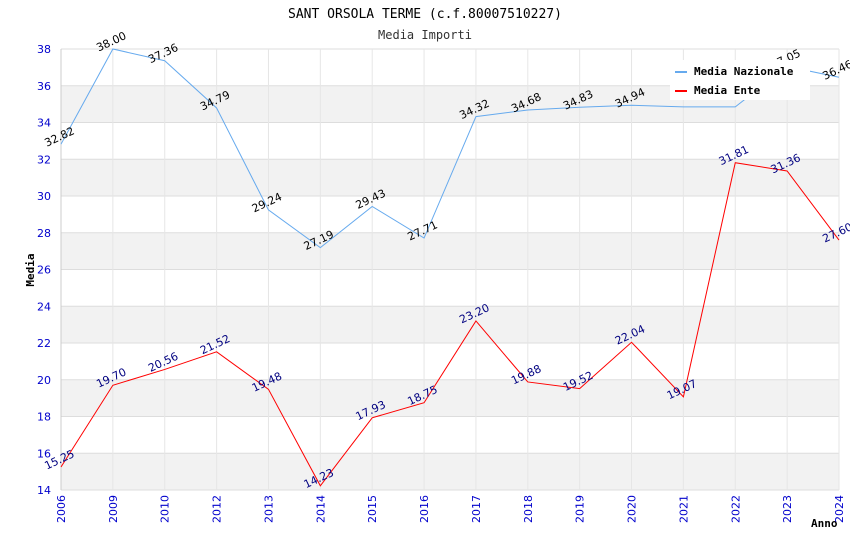 This screenshot has height=550, width=850. I want to click on x-tick-label: 2019, so click(580, 509).